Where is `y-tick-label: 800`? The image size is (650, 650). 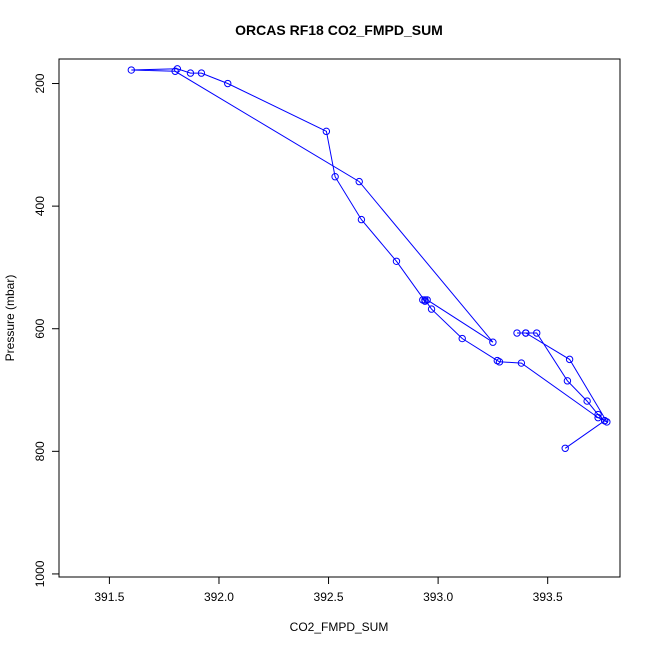 y-tick-label: 800 is located at coordinates (40, 451).